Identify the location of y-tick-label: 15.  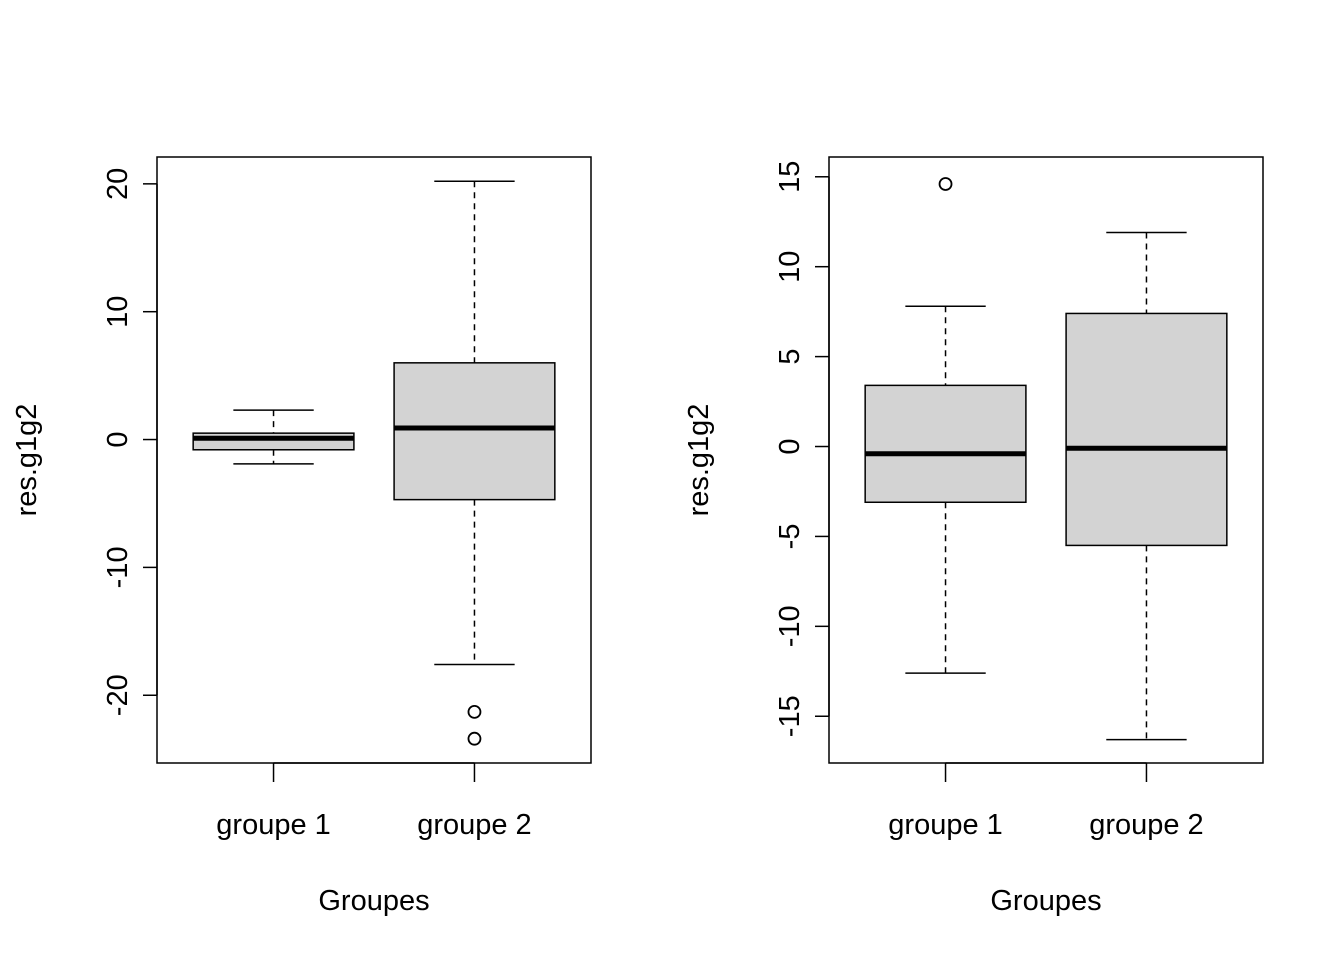
(790, 177).